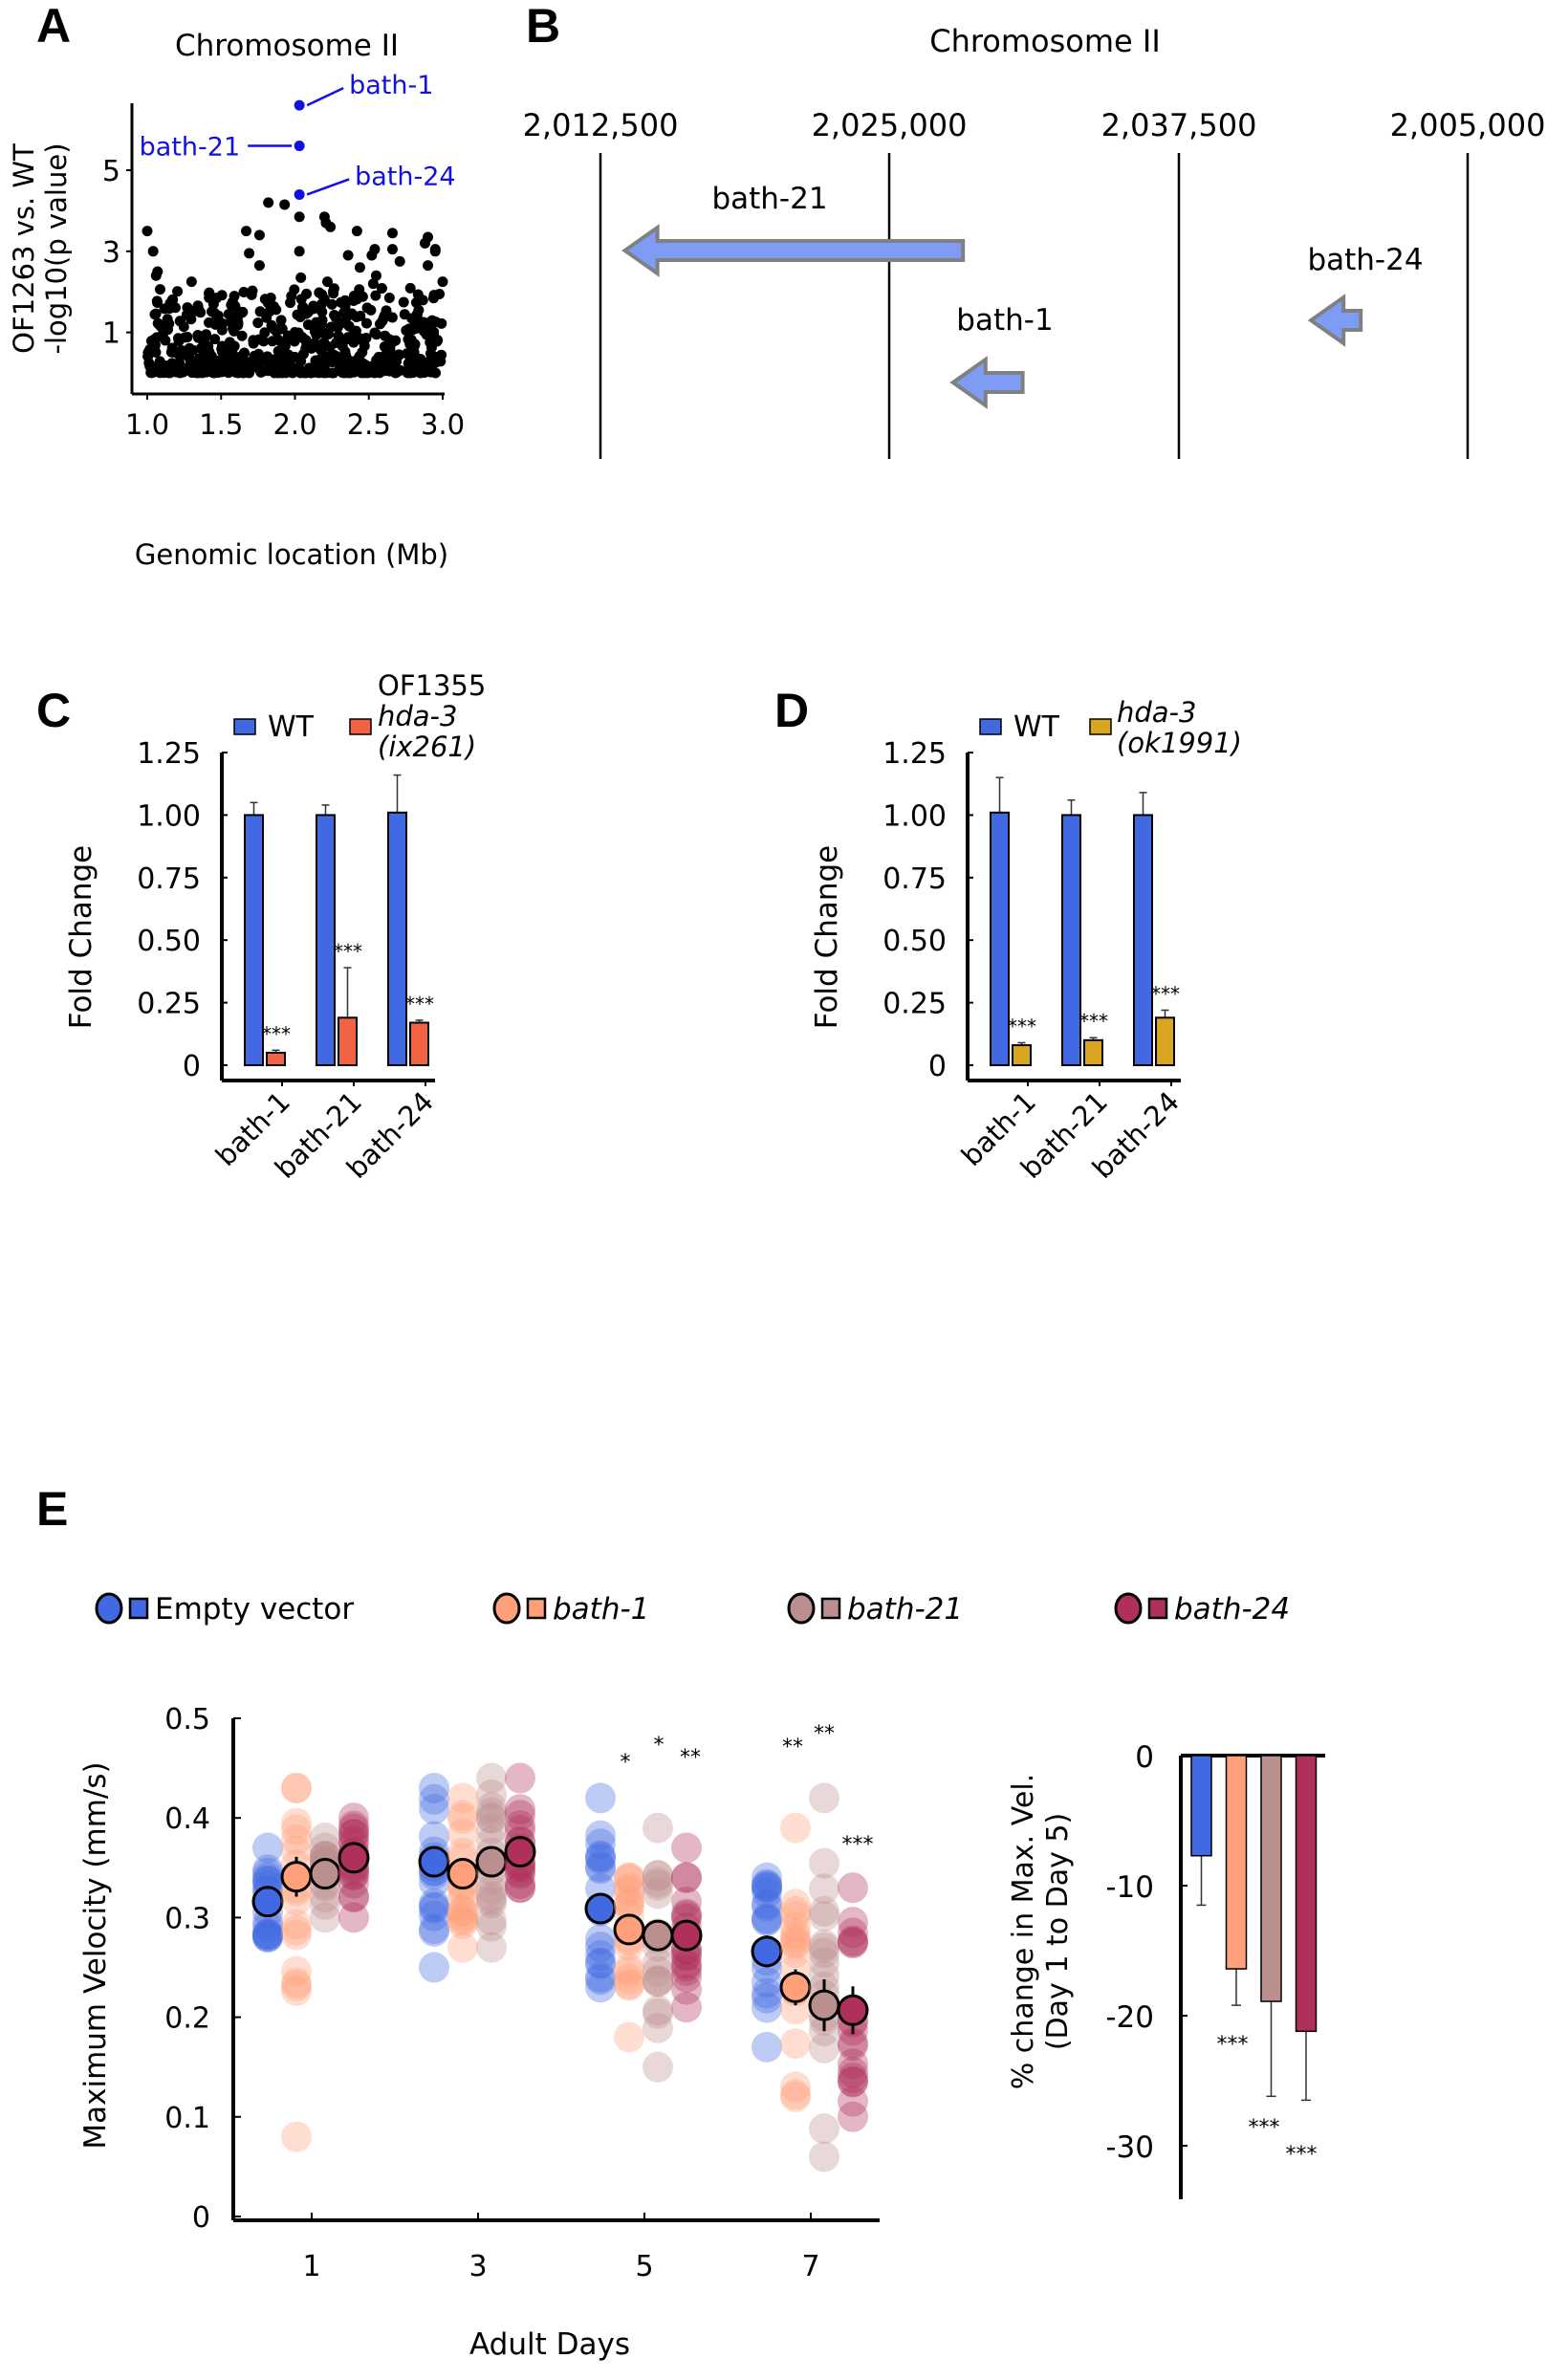 The height and width of the screenshot is (2380, 1547). What do you see at coordinates (659, 1746) in the screenshot?
I see `significance-marker: *` at bounding box center [659, 1746].